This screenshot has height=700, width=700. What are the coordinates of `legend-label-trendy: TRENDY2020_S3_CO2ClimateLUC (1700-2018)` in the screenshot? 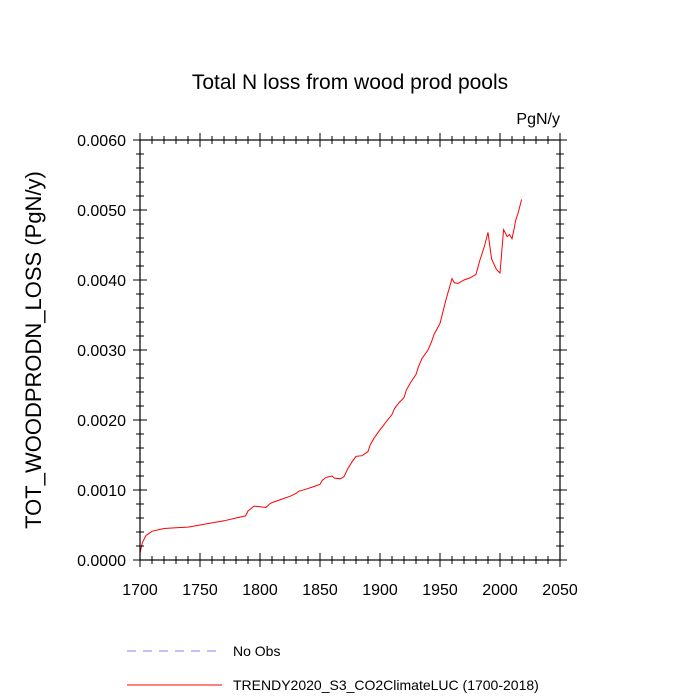 It's located at (386, 685).